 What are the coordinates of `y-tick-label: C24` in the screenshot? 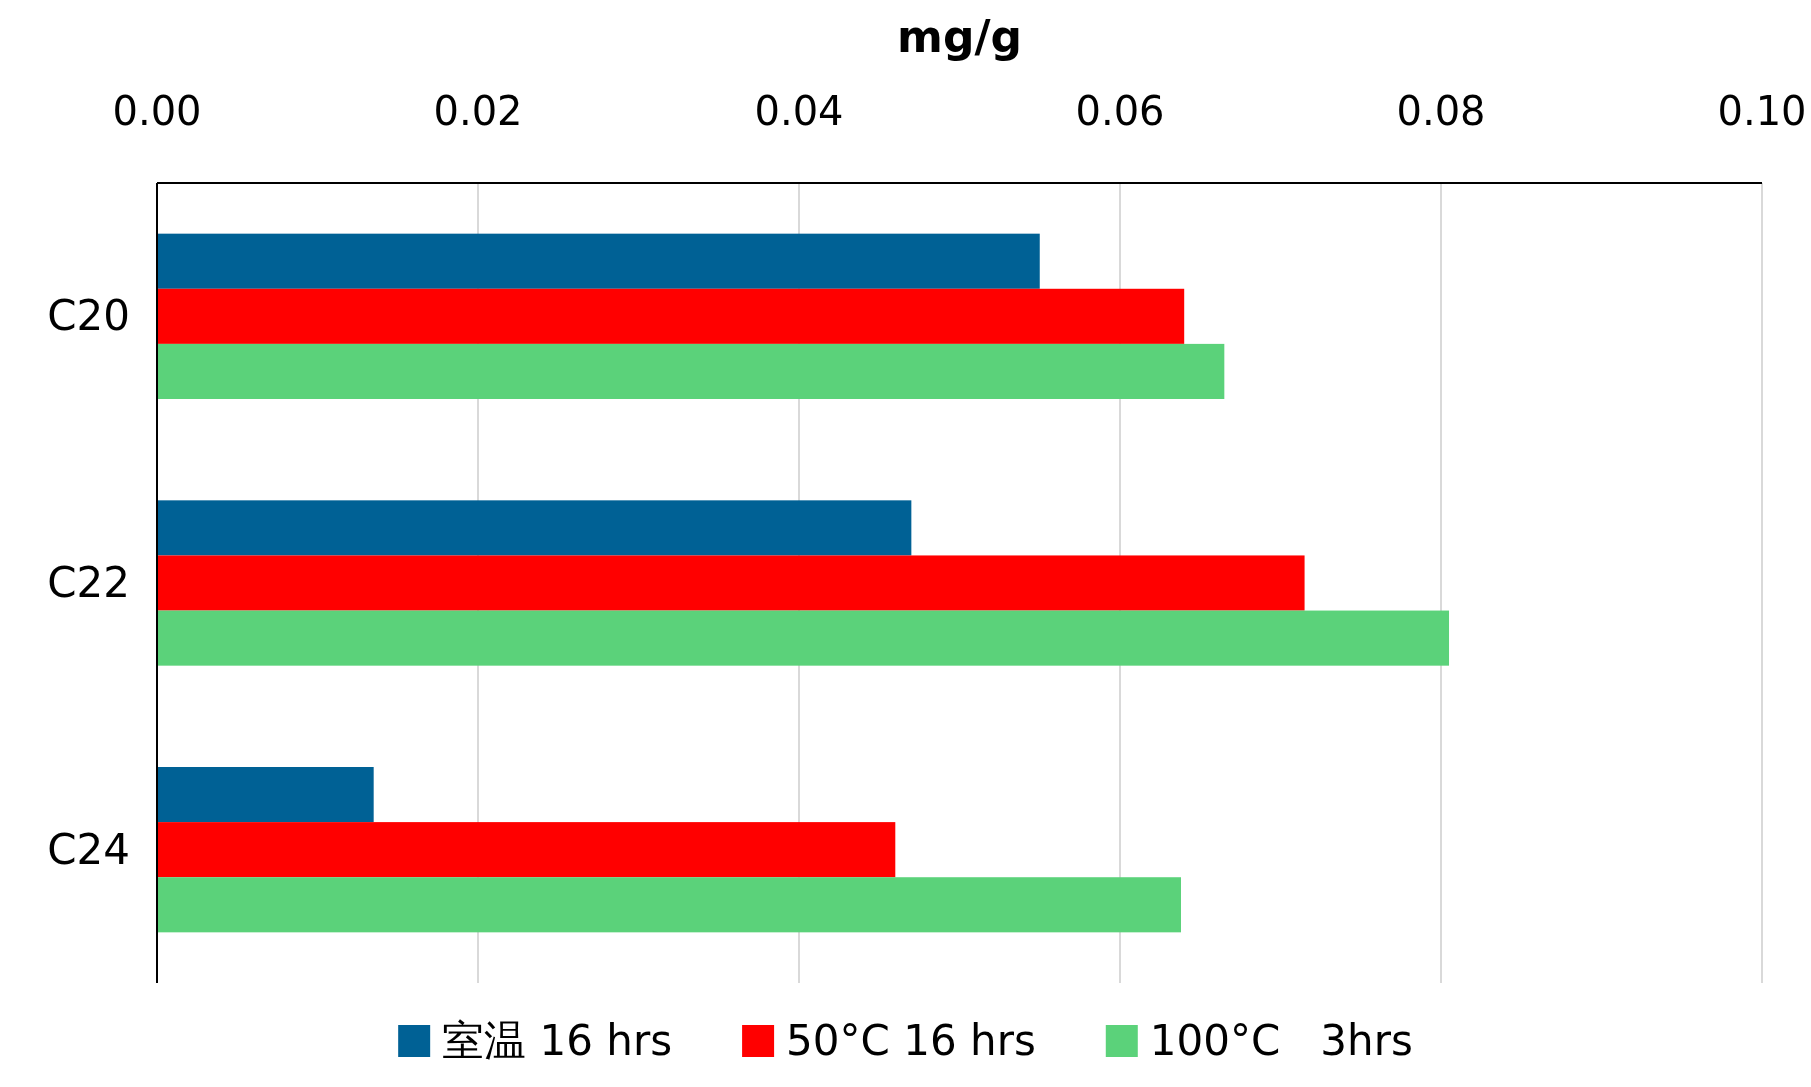 It's located at (88, 849).